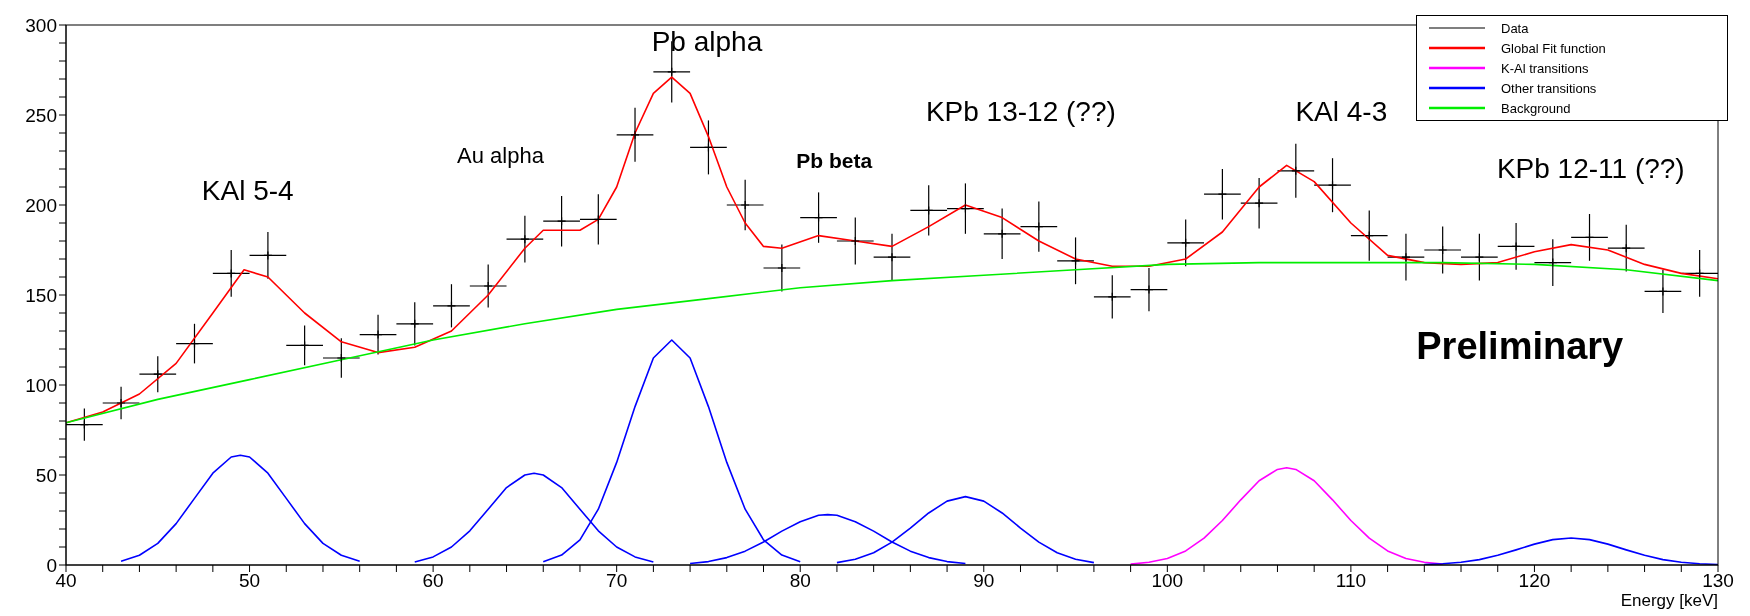  Describe the element at coordinates (247, 190) in the screenshot. I see `annotation: KAl 5-4` at that location.